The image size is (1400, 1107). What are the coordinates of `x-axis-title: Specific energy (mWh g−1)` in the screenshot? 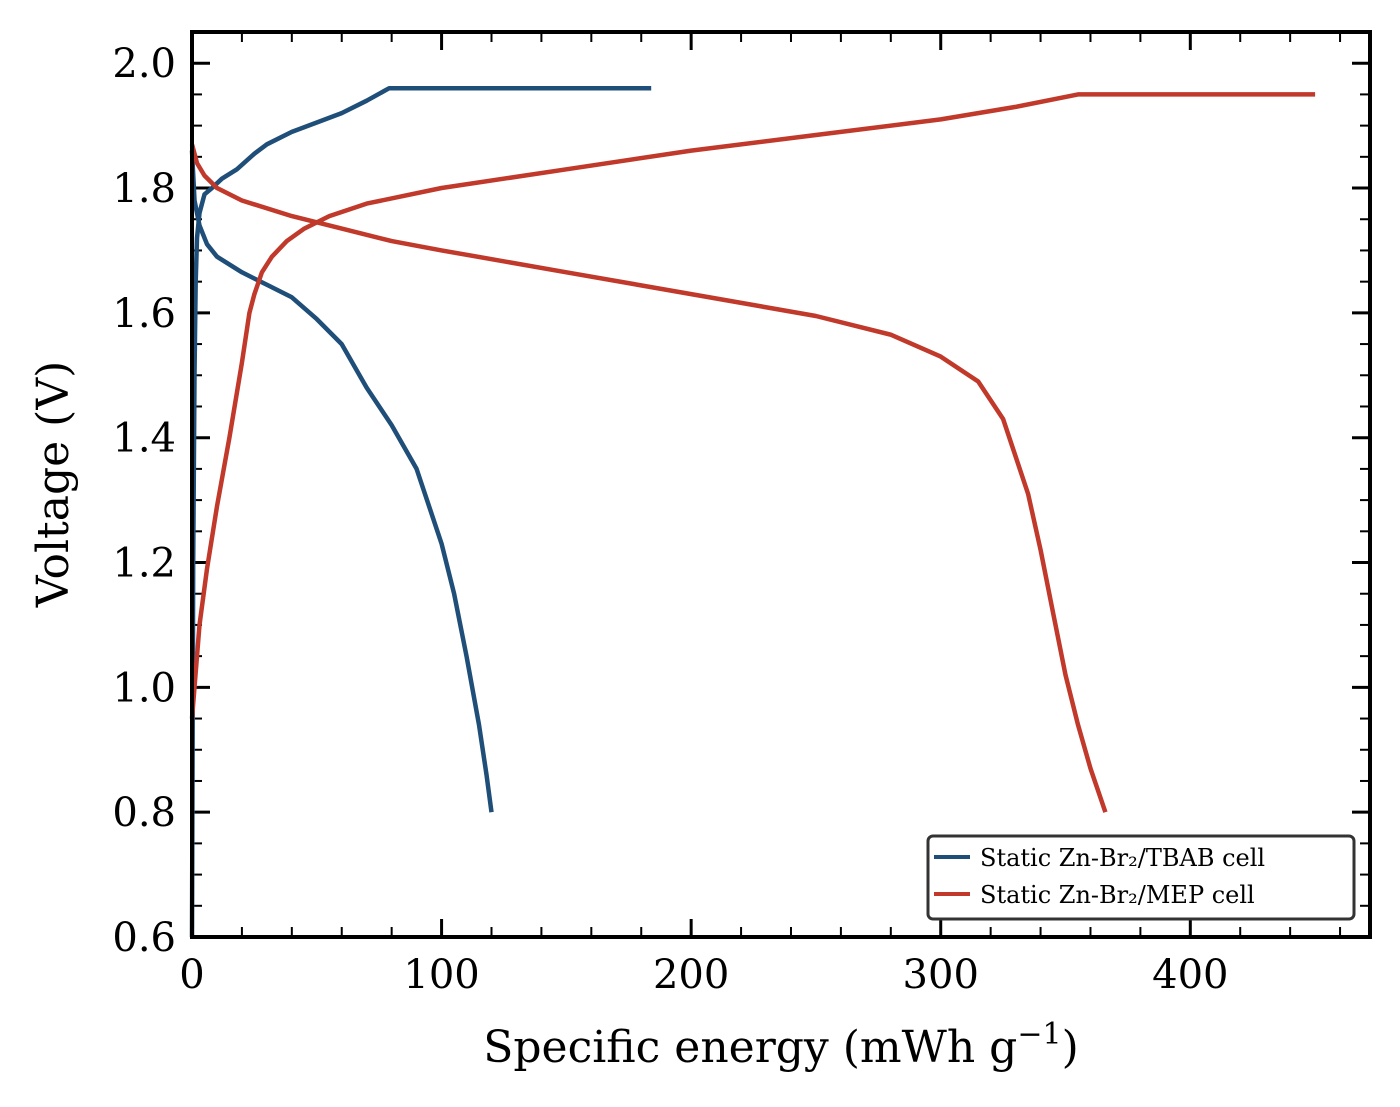 It's located at (781, 1045).